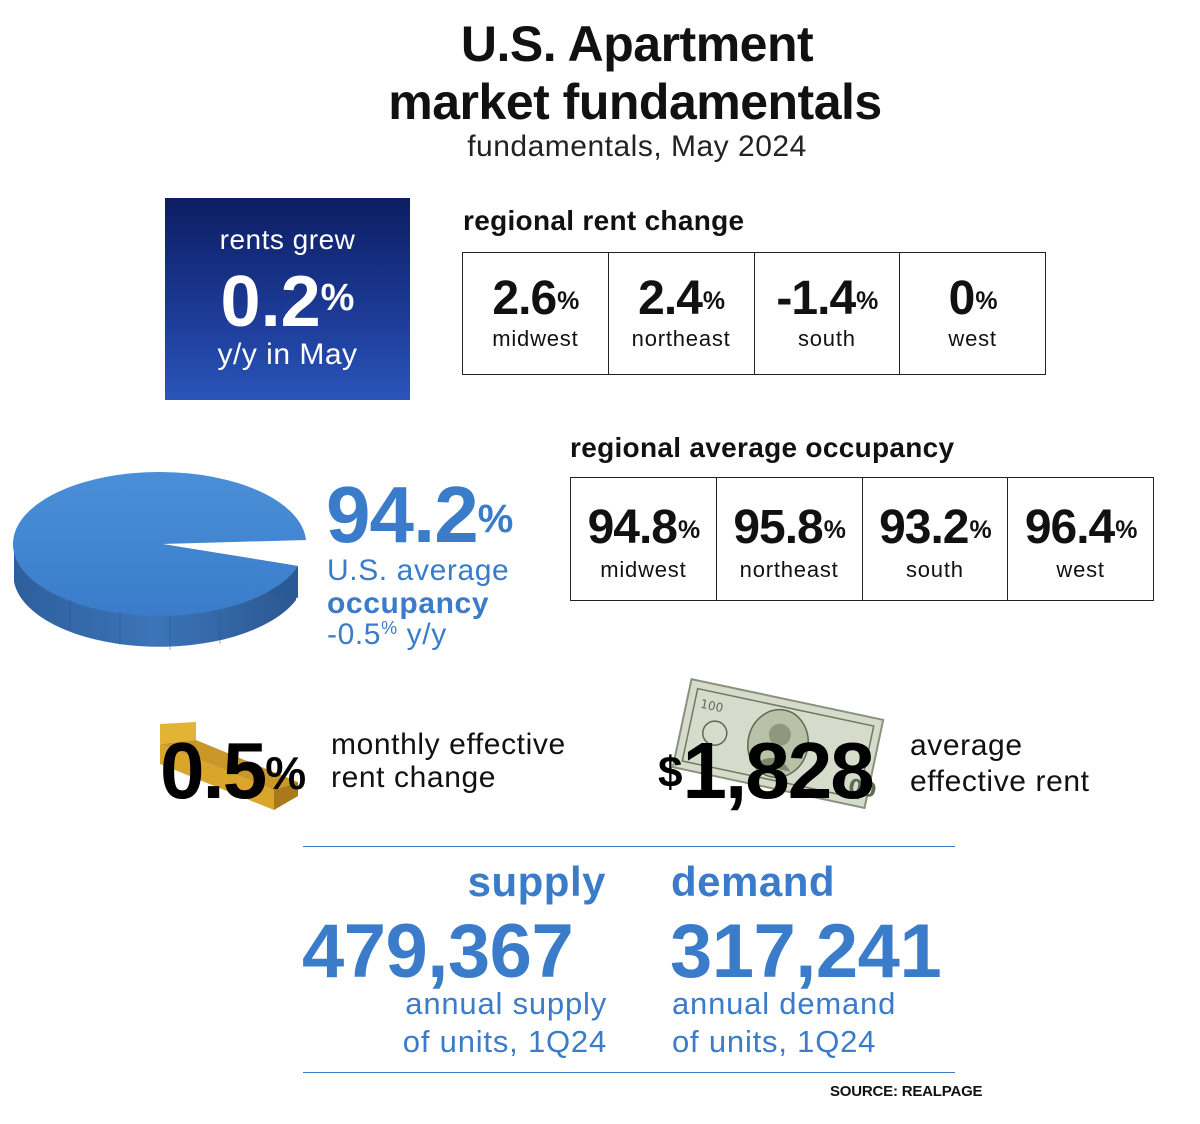  I want to click on rent-growth-label: rents grew, so click(287, 239).